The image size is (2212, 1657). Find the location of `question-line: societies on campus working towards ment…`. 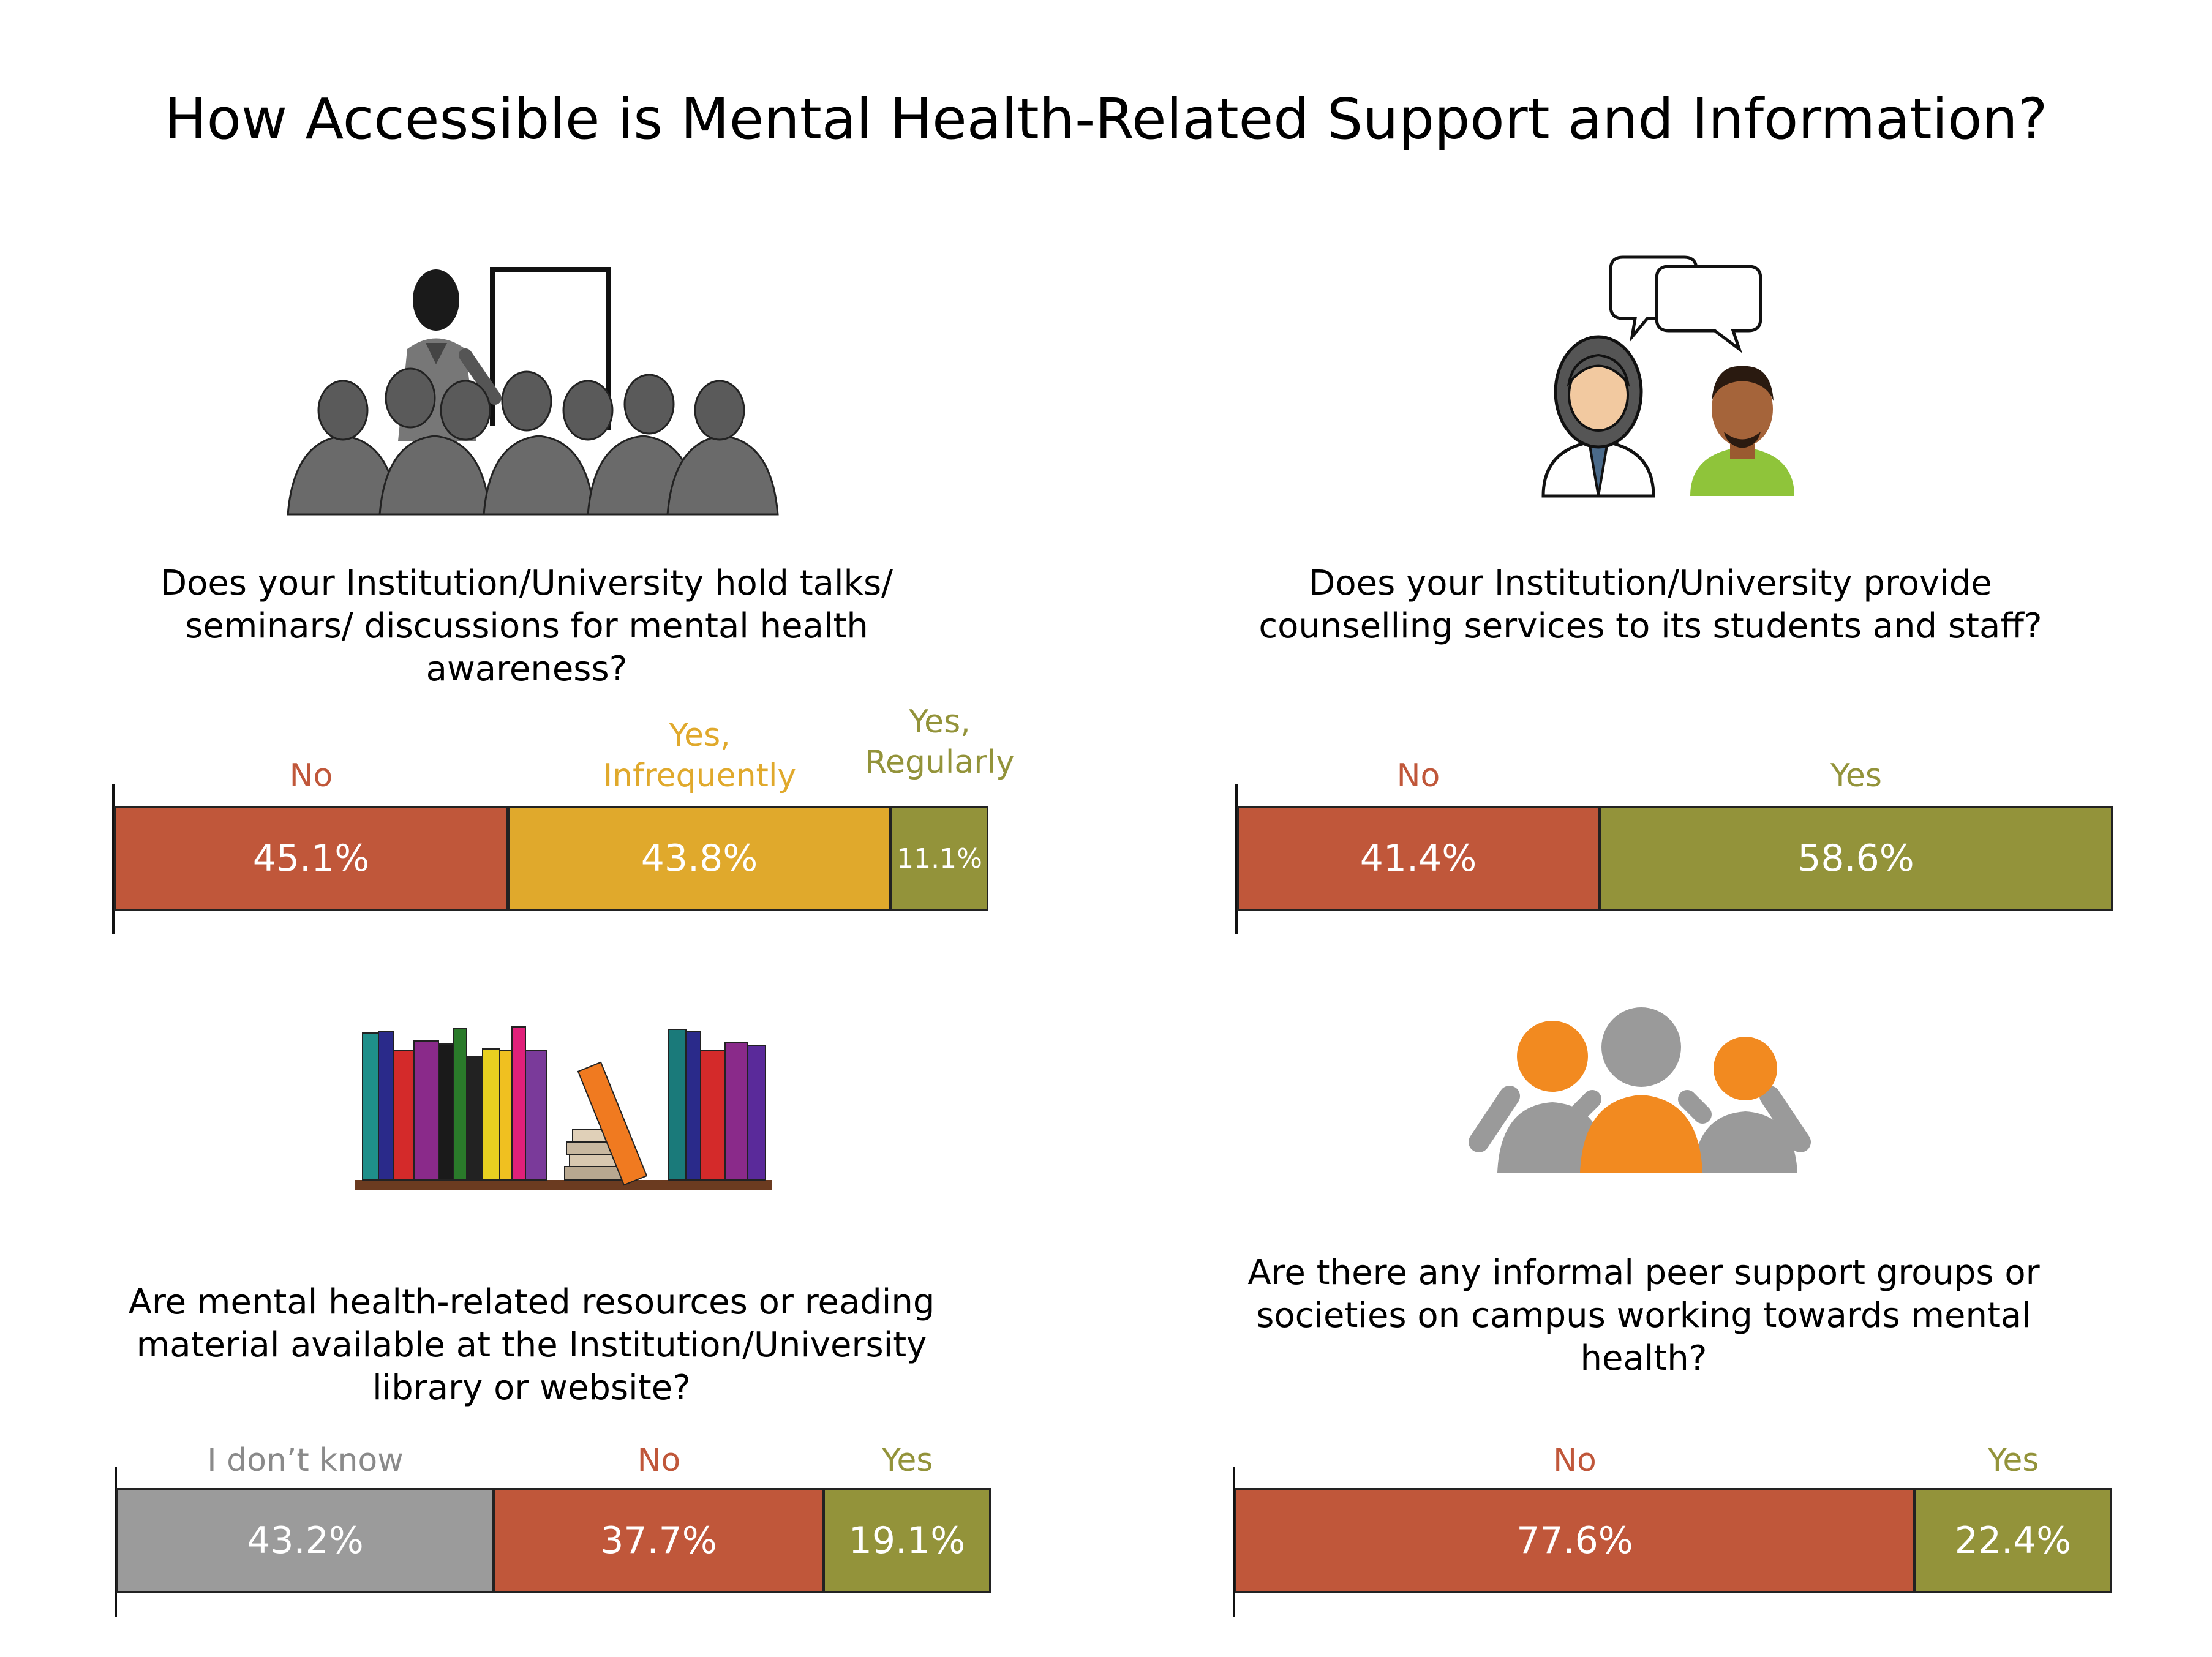

question-line: societies on campus working towards ment… is located at coordinates (1643, 1316).